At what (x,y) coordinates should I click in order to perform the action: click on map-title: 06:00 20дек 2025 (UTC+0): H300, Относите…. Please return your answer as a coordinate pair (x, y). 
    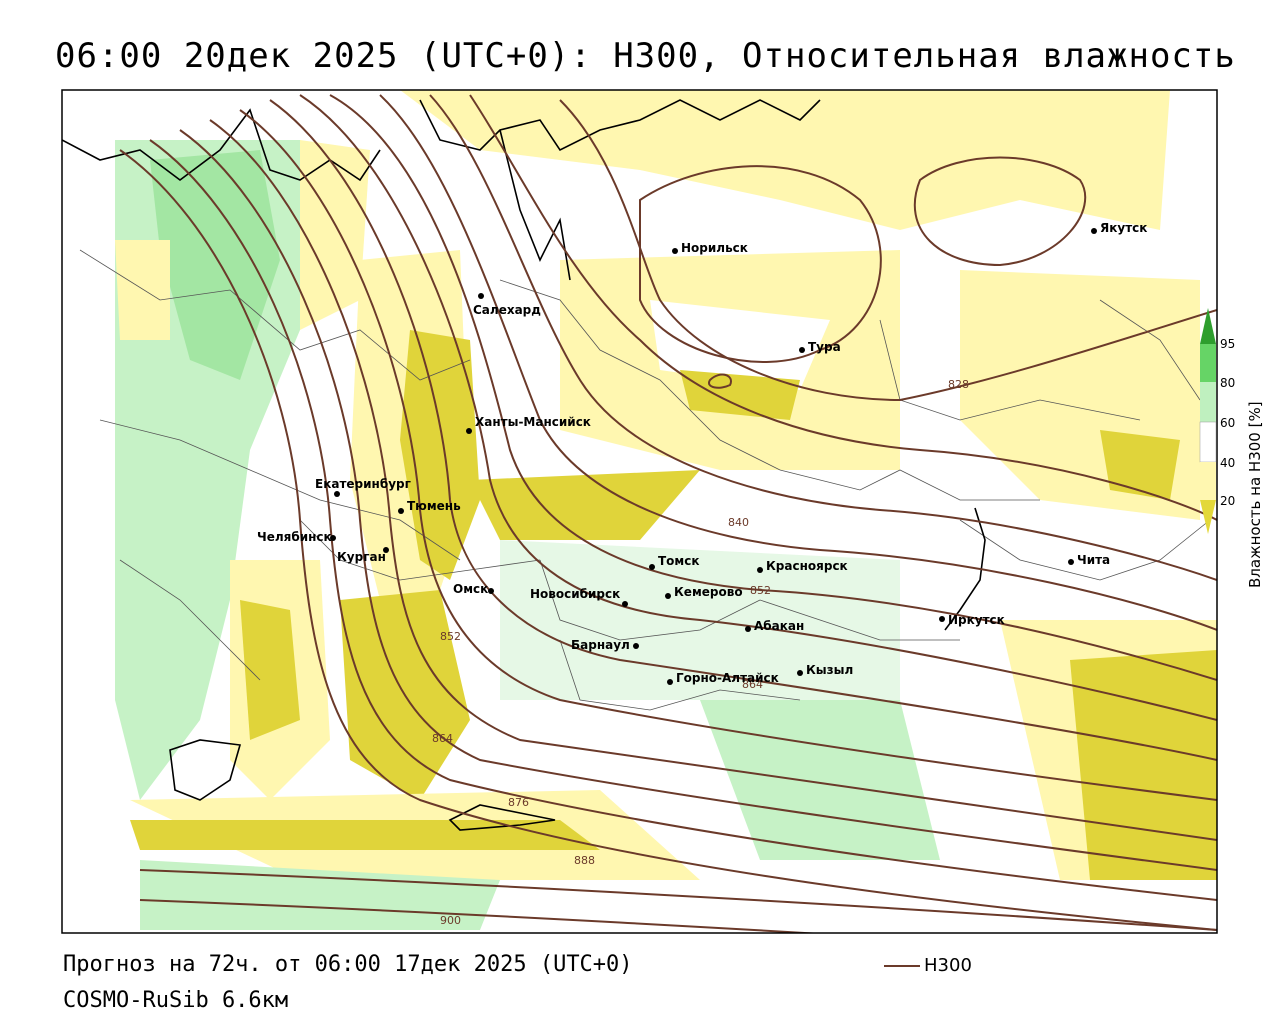
    Looking at the image, I should click on (645, 56).